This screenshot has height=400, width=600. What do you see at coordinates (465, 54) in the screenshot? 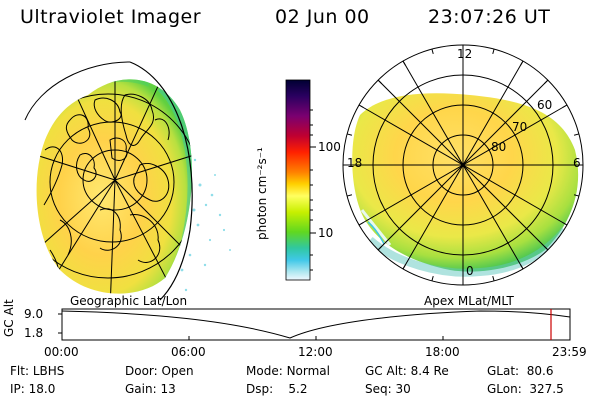
I see `mlt-label-12: 12` at bounding box center [465, 54].